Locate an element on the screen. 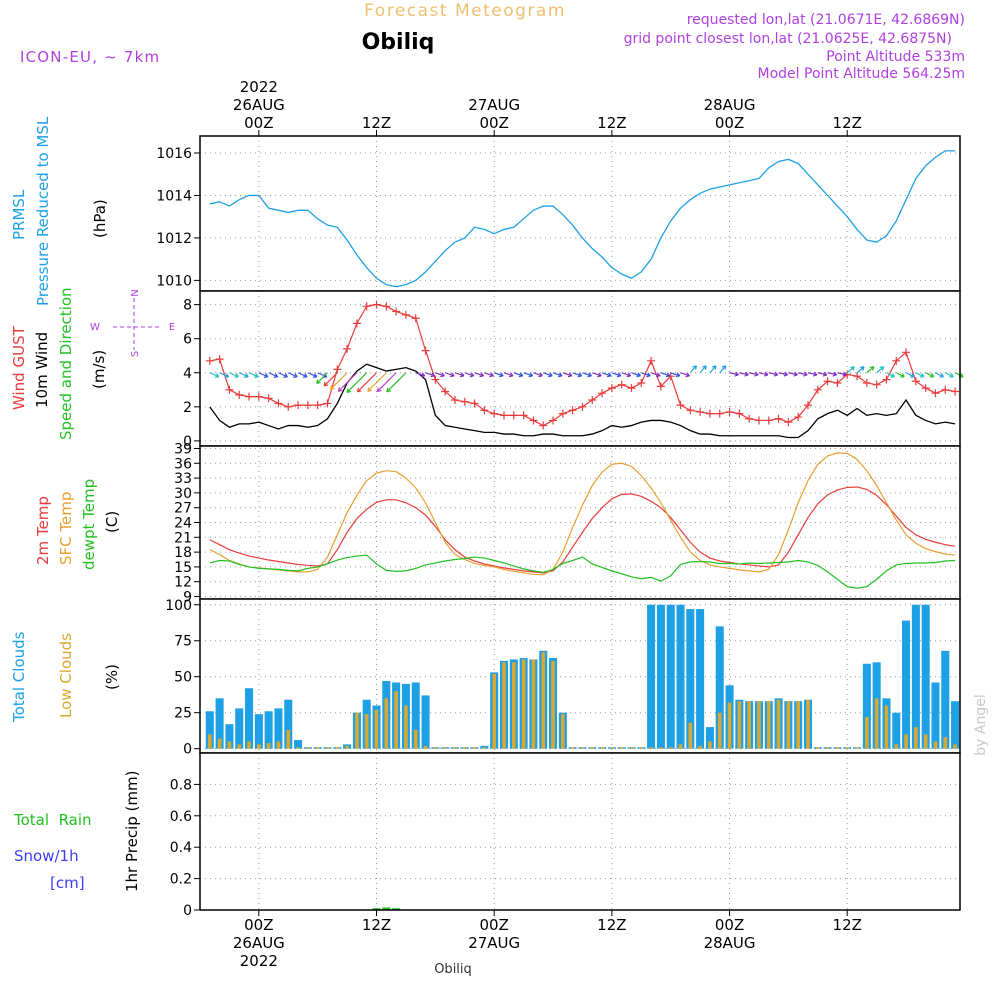  top-hour-label: 00Z is located at coordinates (494, 123).